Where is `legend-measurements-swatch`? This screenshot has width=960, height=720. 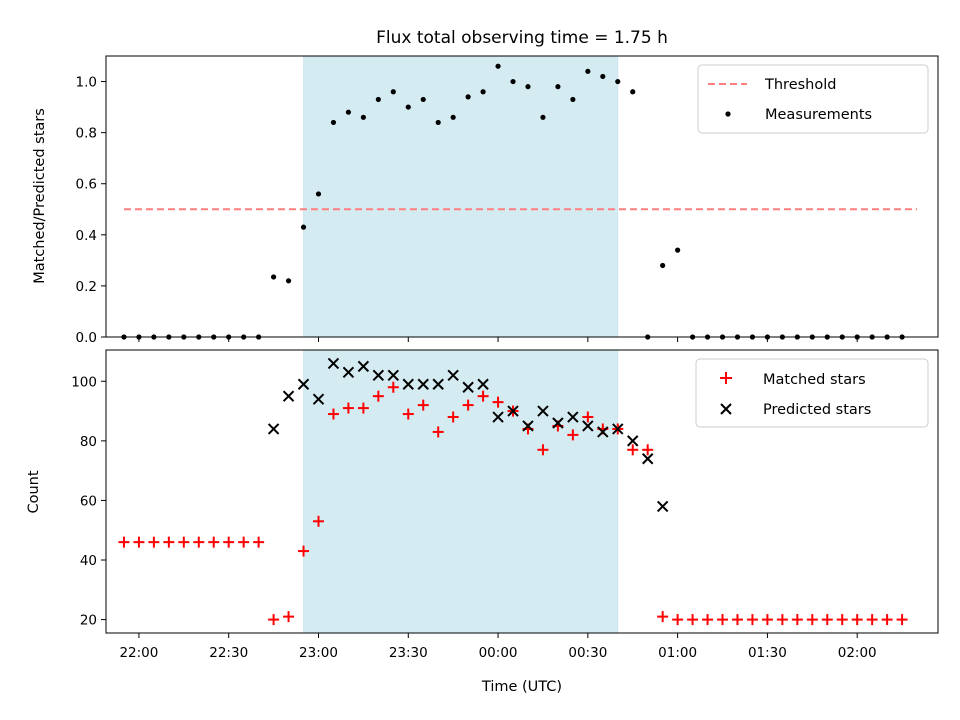
legend-measurements-swatch is located at coordinates (728, 114).